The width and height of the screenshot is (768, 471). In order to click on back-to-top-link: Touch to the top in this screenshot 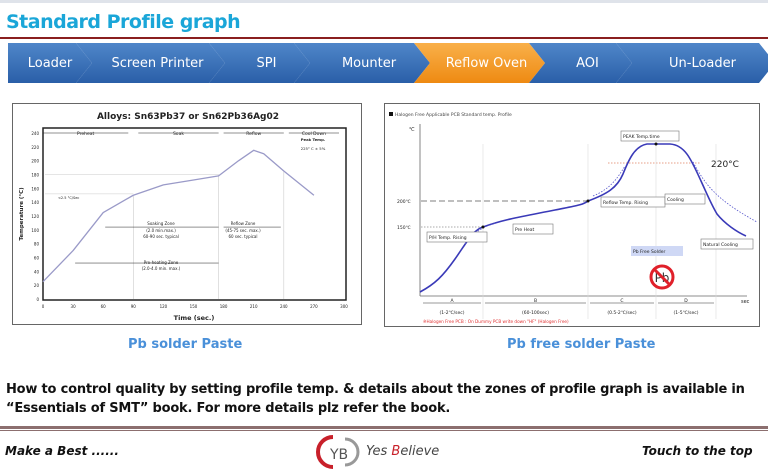, I will do `click(697, 451)`.